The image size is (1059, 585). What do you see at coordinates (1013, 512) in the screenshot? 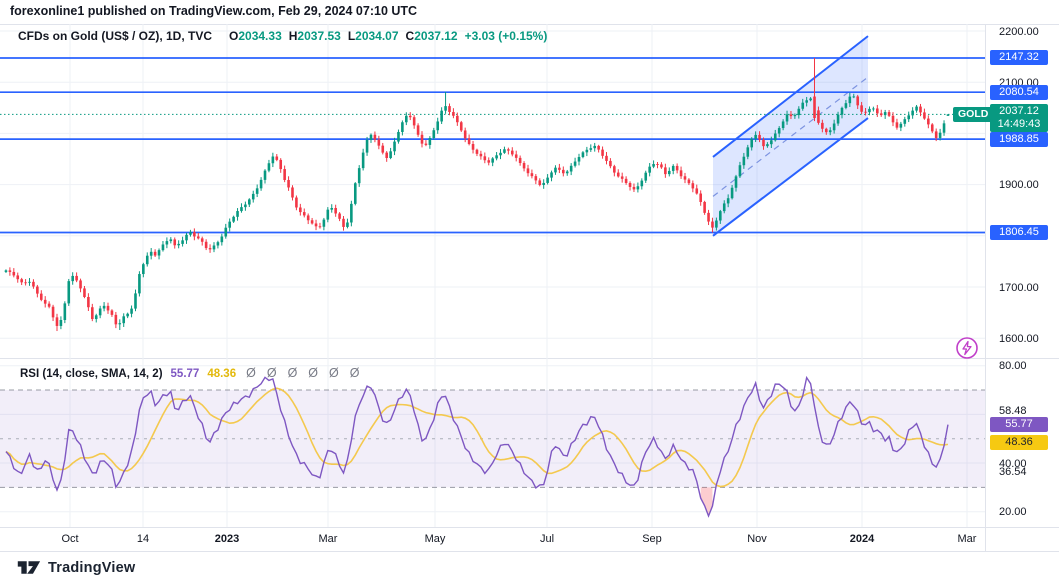
I see `rsi-axis-tick: 20.00` at bounding box center [1013, 512].